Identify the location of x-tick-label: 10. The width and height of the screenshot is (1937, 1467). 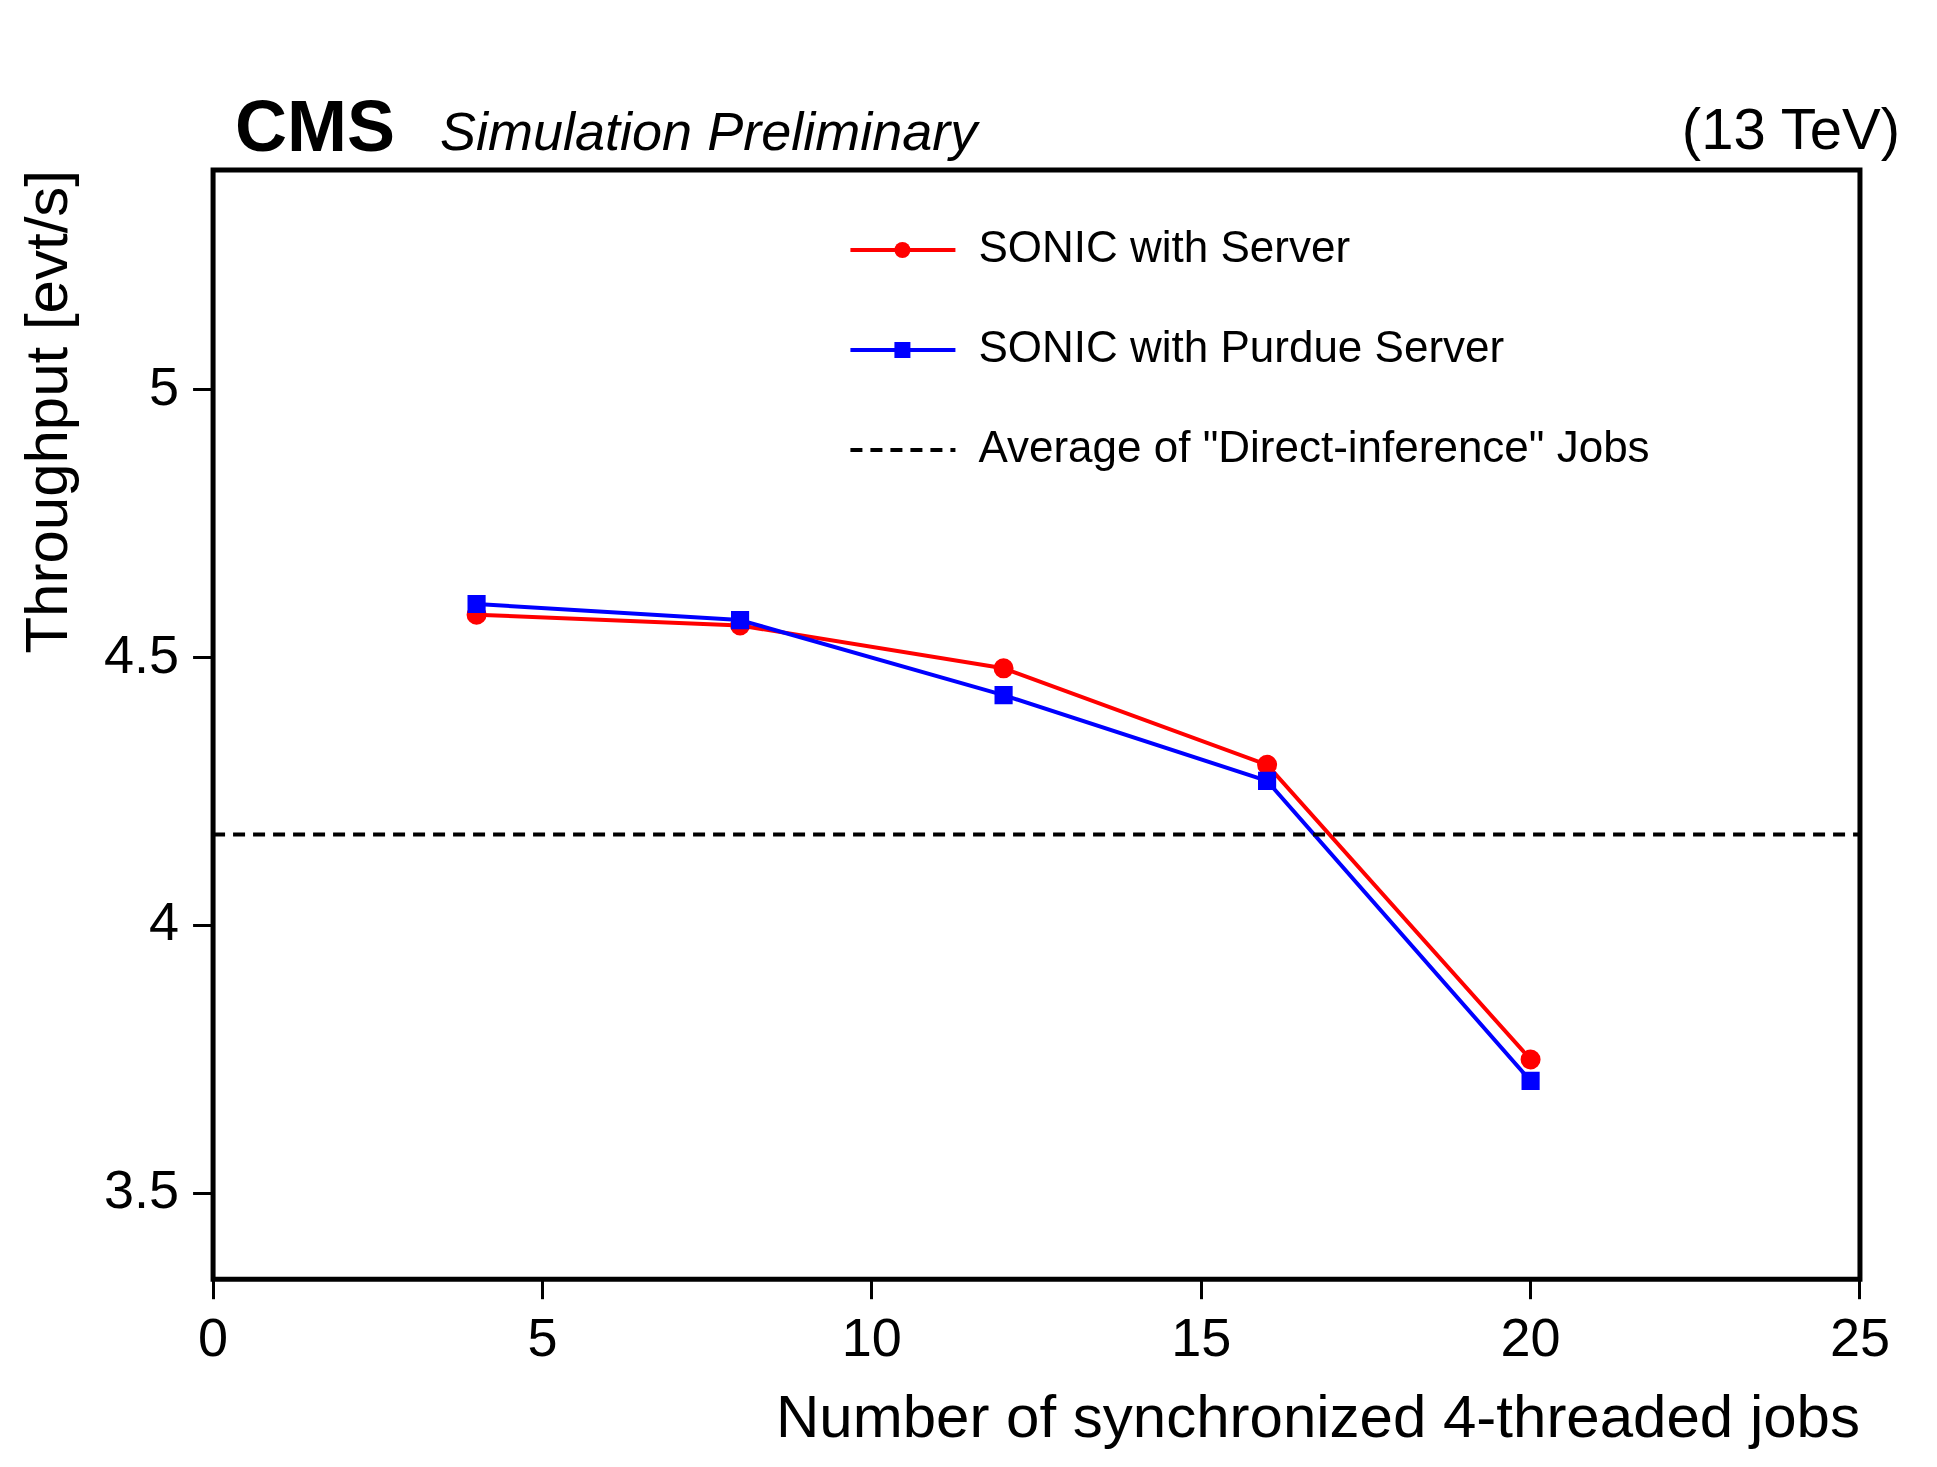
(871, 1337).